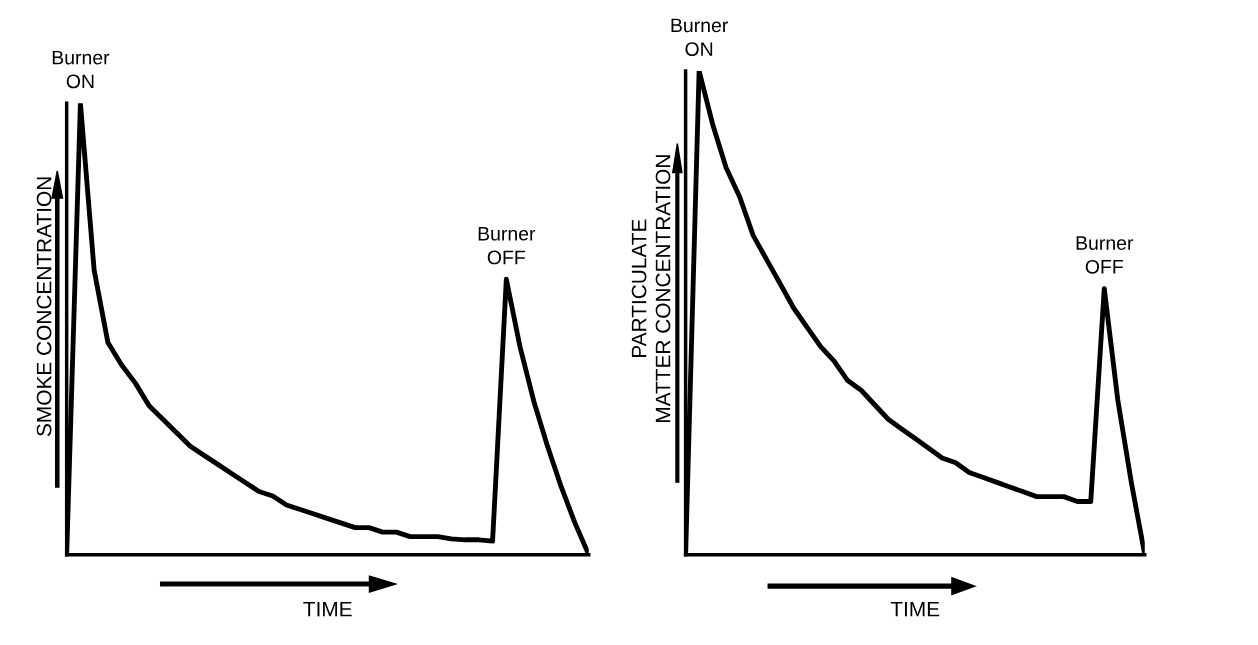 This screenshot has height=645, width=1258. What do you see at coordinates (44, 307) in the screenshot?
I see `y-axis-title: SMOKE CONCENTRATION` at bounding box center [44, 307].